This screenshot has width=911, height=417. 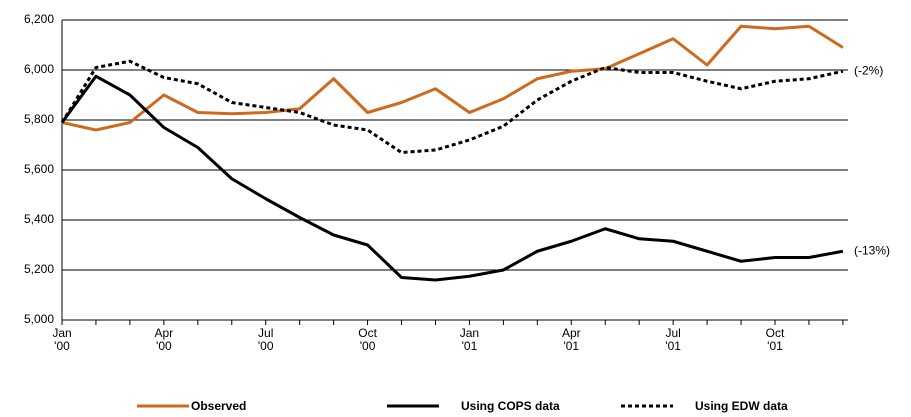 What do you see at coordinates (39, 219) in the screenshot?
I see `y-tick-label: 5,400` at bounding box center [39, 219].